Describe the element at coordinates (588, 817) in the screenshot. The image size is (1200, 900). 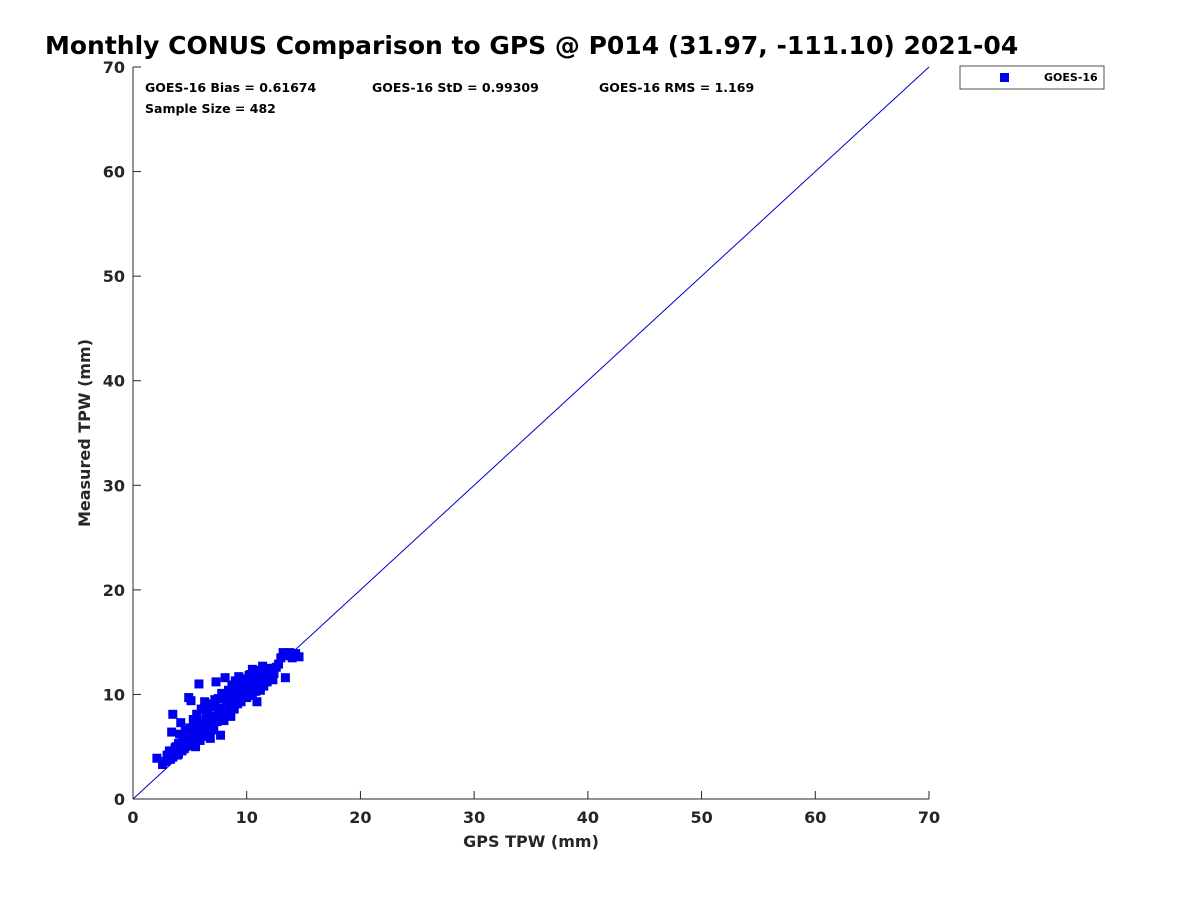
I see `x-tick-label: 40` at that location.